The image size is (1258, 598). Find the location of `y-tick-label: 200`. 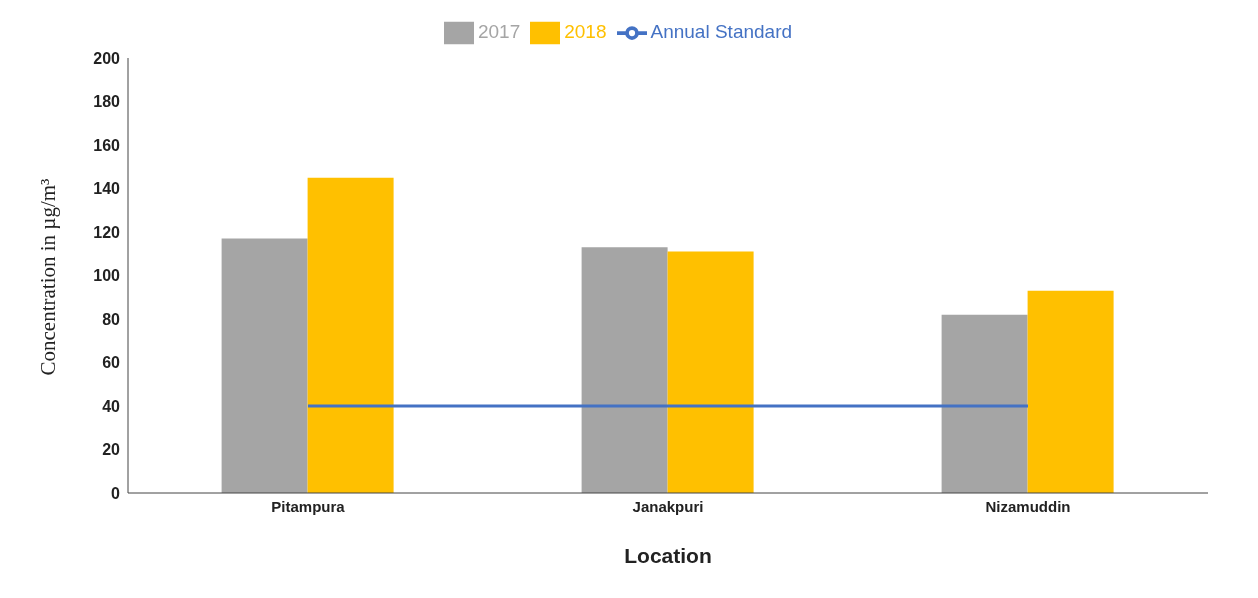

y-tick-label: 200 is located at coordinates (107, 58).